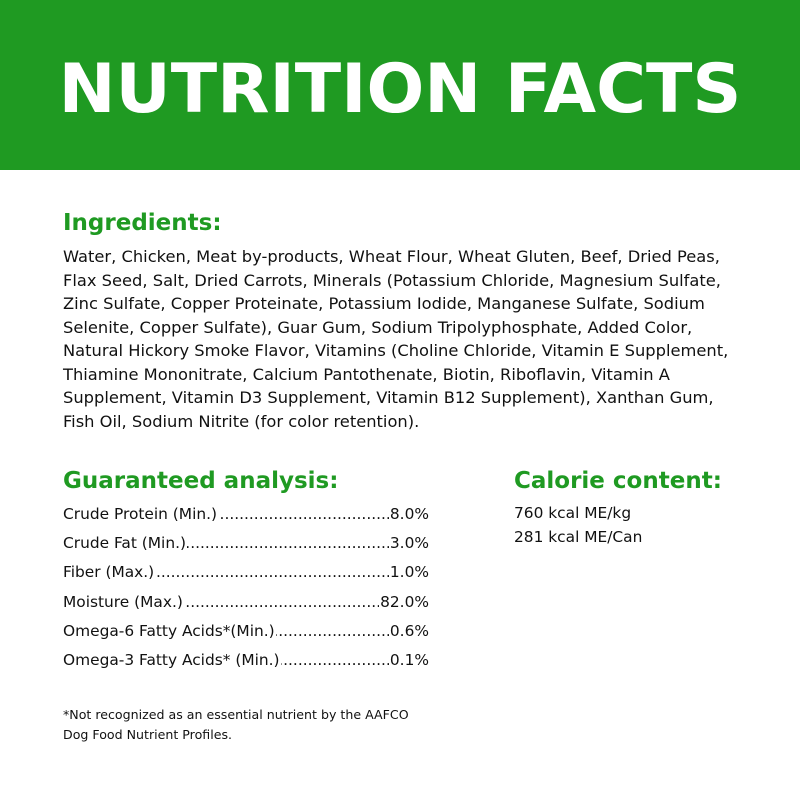 The height and width of the screenshot is (800, 800). I want to click on calorie-content-heading: Calorie content:, so click(618, 481).